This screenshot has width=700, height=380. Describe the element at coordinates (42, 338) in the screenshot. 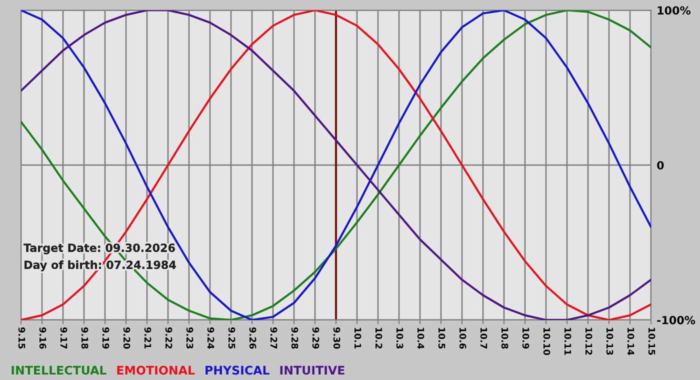

I see `x-tick-label: 9.16` at that location.